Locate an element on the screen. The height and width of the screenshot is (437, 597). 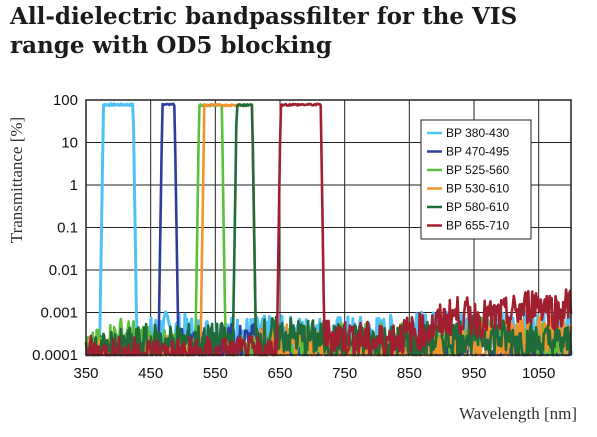
y-tick-label: 0.01 is located at coordinates (63, 270).